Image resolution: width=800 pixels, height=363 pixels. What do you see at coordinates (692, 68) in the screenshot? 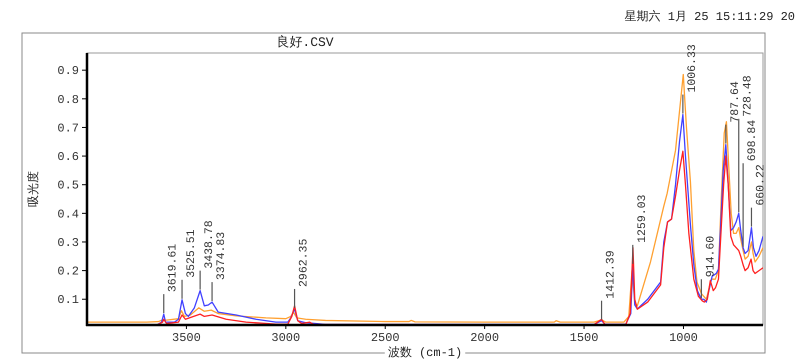
I see `annotation: 1006.33` at bounding box center [692, 68].